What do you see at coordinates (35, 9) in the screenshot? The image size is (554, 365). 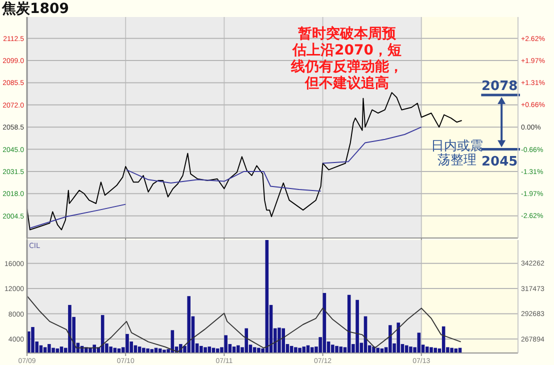 I see `chart-title: 焦炭1809` at bounding box center [35, 9].